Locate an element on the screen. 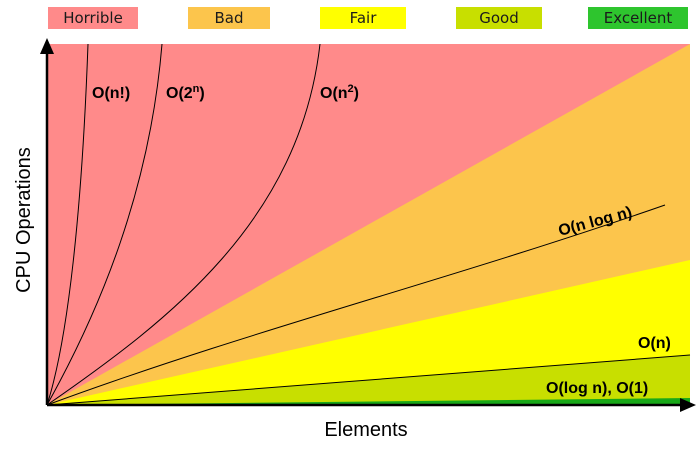  curve-exponential is located at coordinates (104, 224).